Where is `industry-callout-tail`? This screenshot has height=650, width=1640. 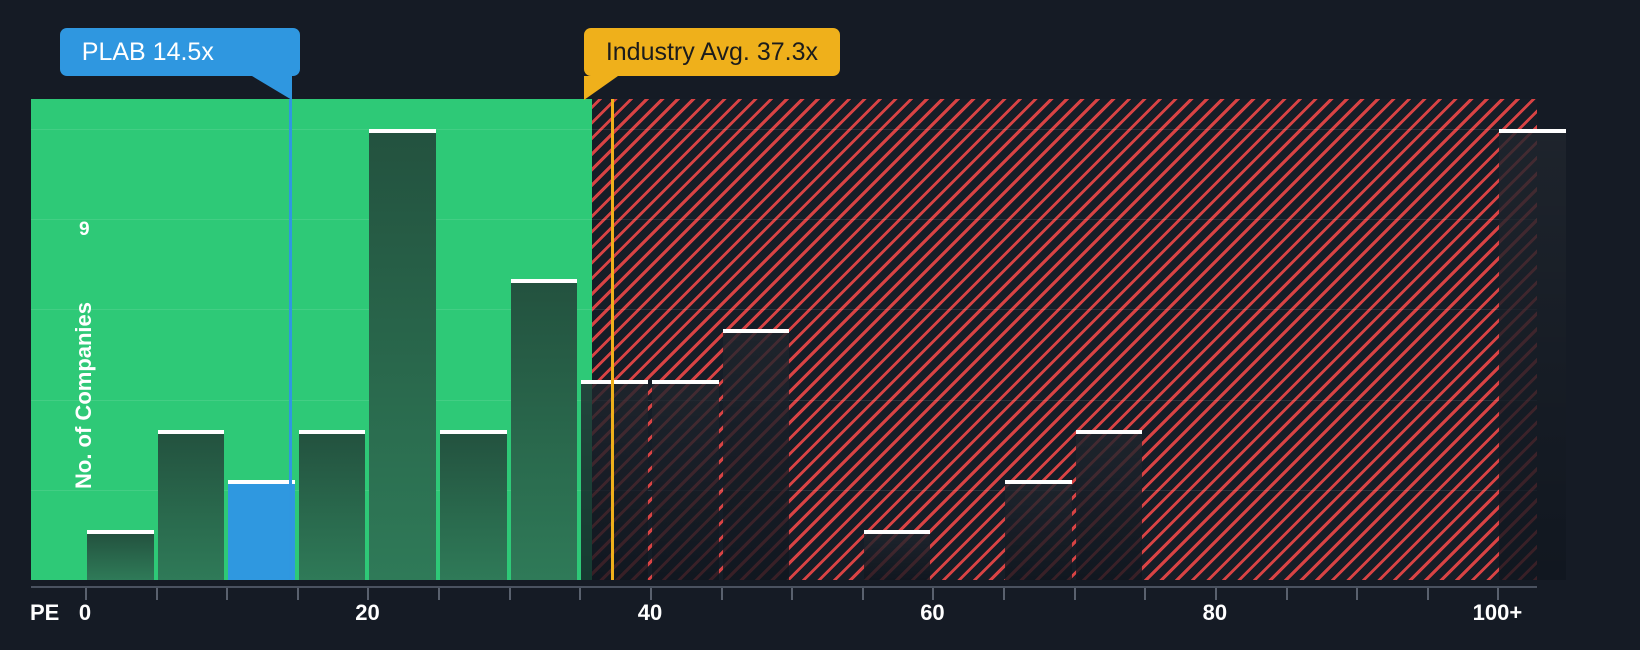 industry-callout-tail is located at coordinates (600, 88).